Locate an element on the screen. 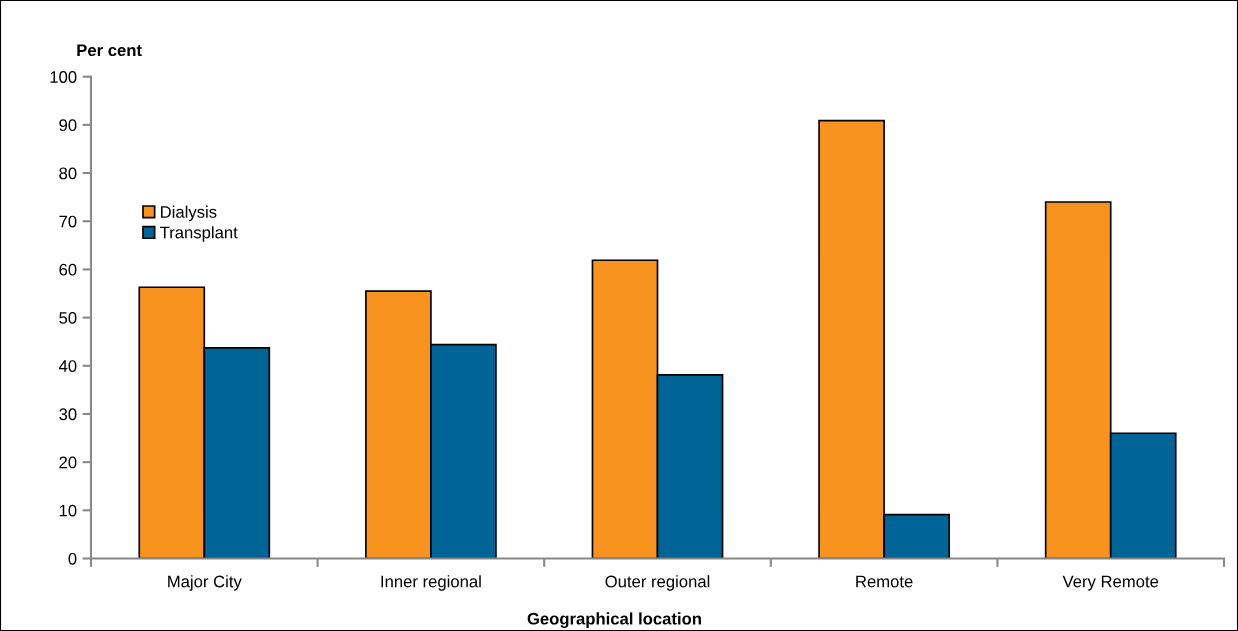  y-tick-label: 80 is located at coordinates (68, 173).